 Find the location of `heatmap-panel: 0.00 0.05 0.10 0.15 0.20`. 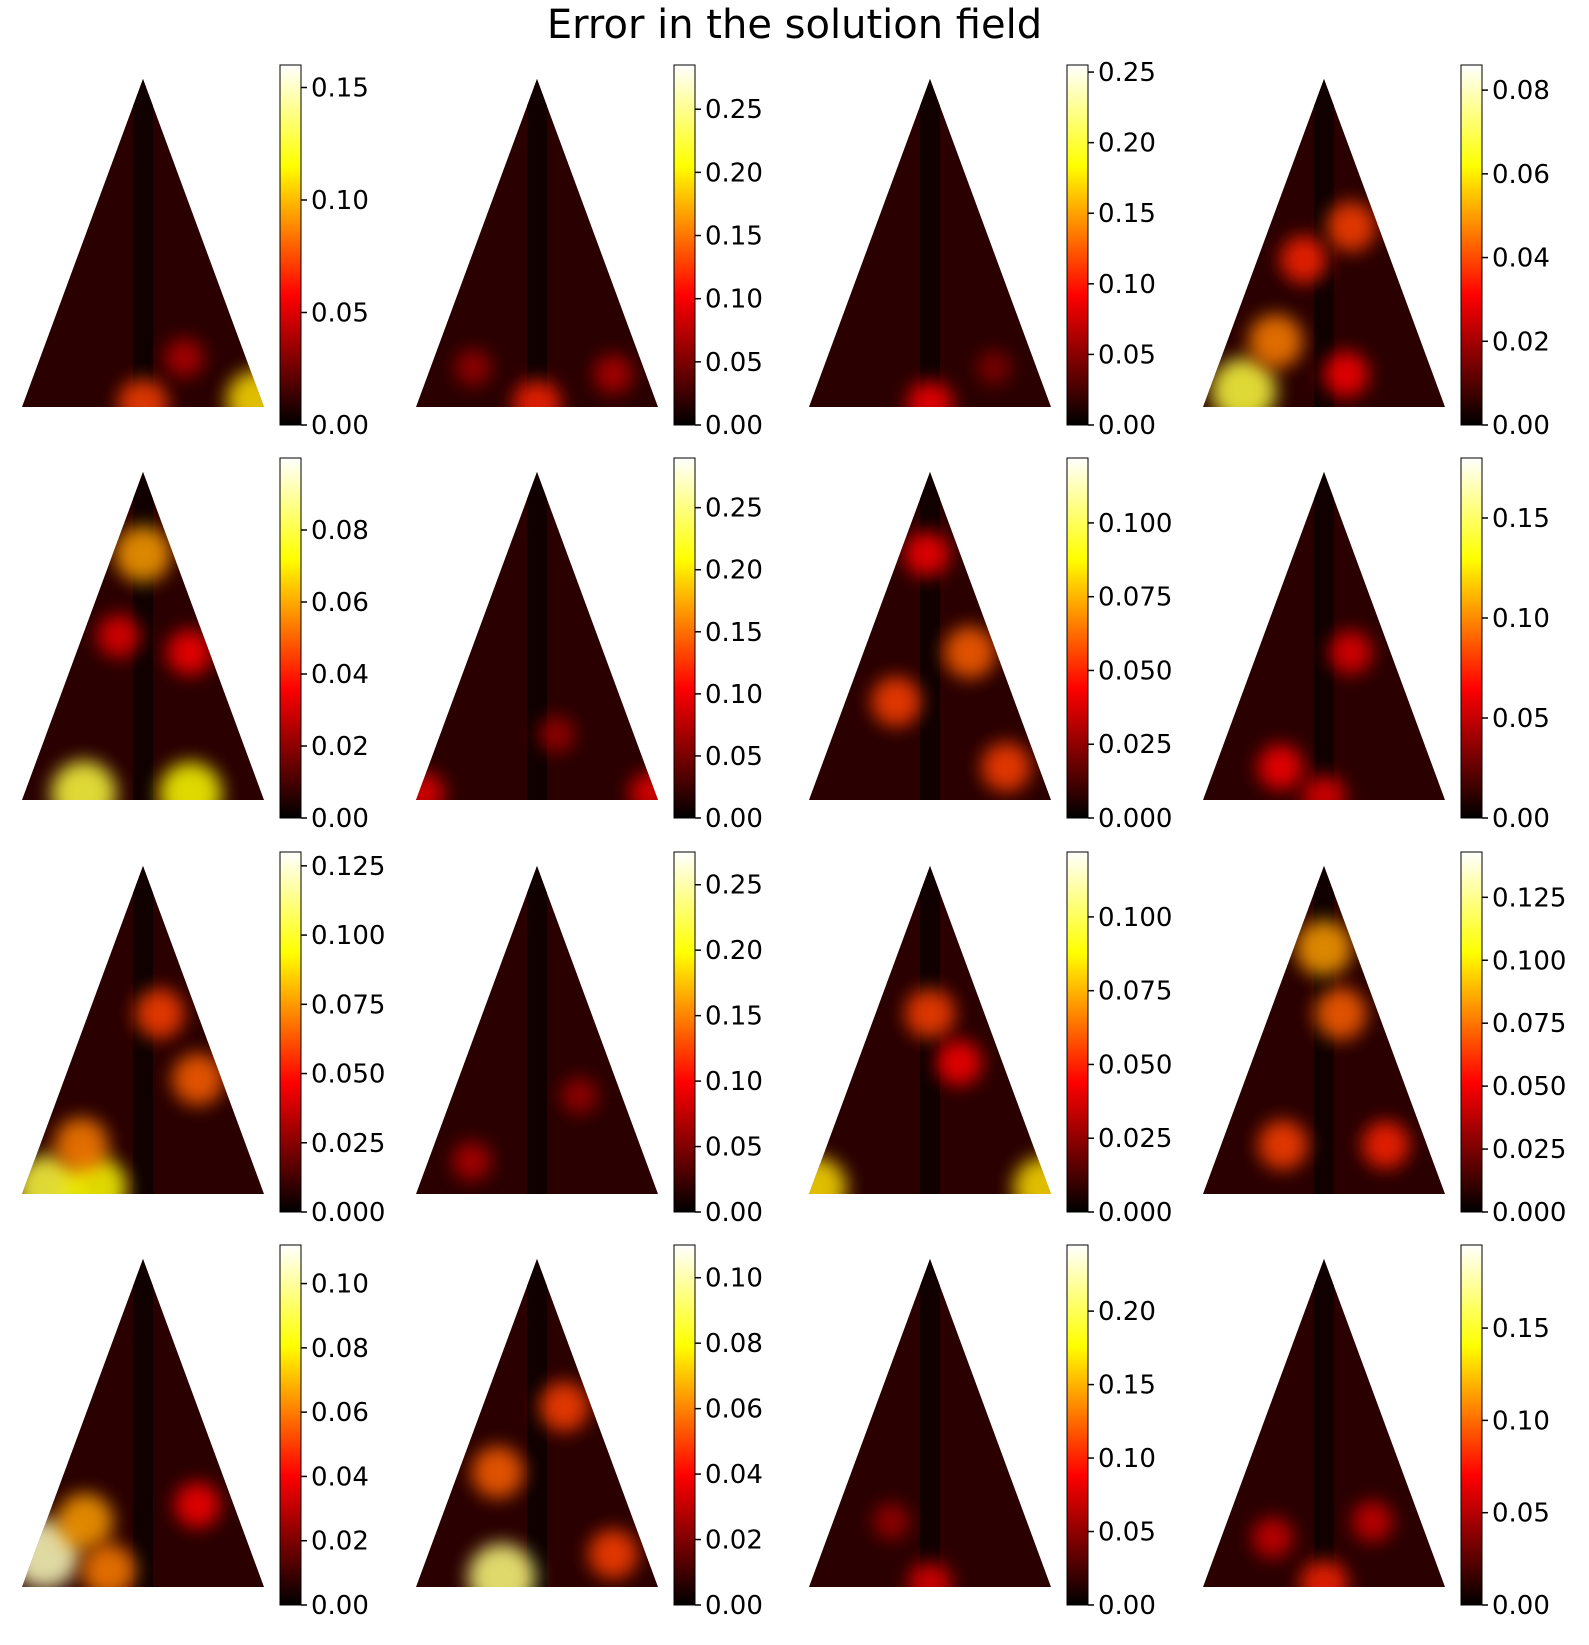

heatmap-panel: 0.00 0.05 0.10 0.15 0.20 is located at coordinates (984, 1438).